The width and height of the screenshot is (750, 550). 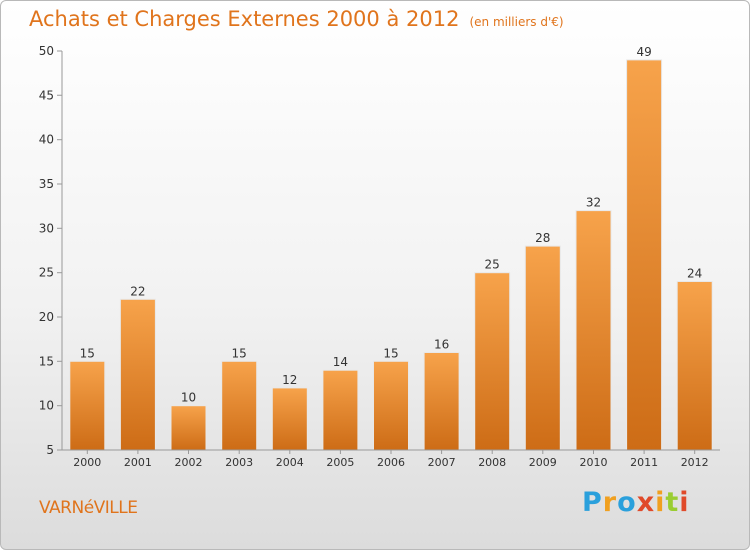 What do you see at coordinates (593, 330) in the screenshot?
I see `bar-2010` at bounding box center [593, 330].